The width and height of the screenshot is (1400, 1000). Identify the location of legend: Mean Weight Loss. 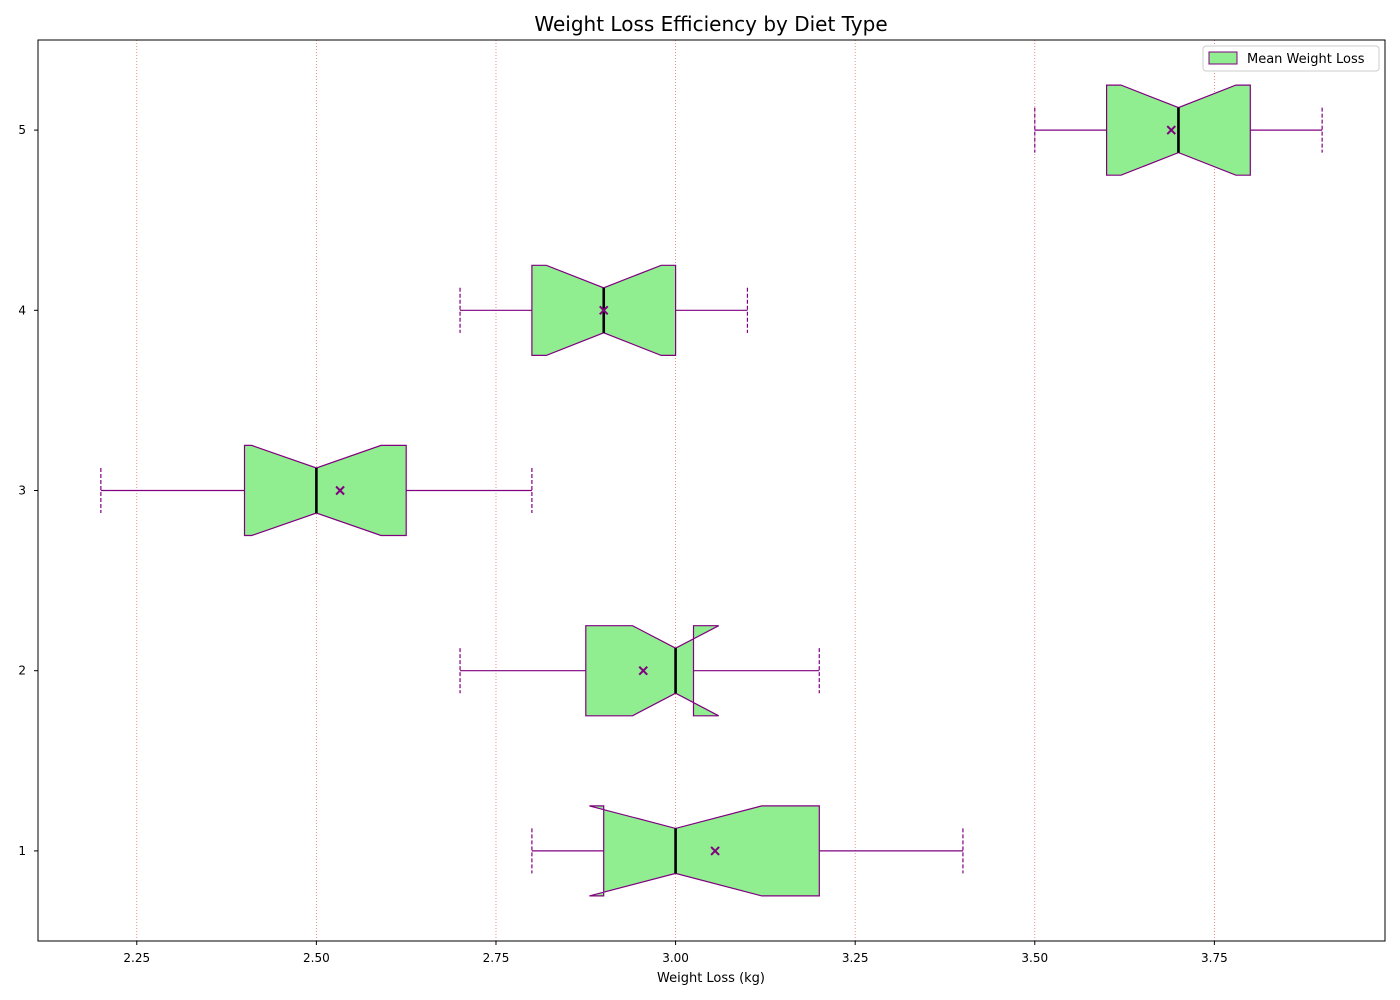
(1291, 58).